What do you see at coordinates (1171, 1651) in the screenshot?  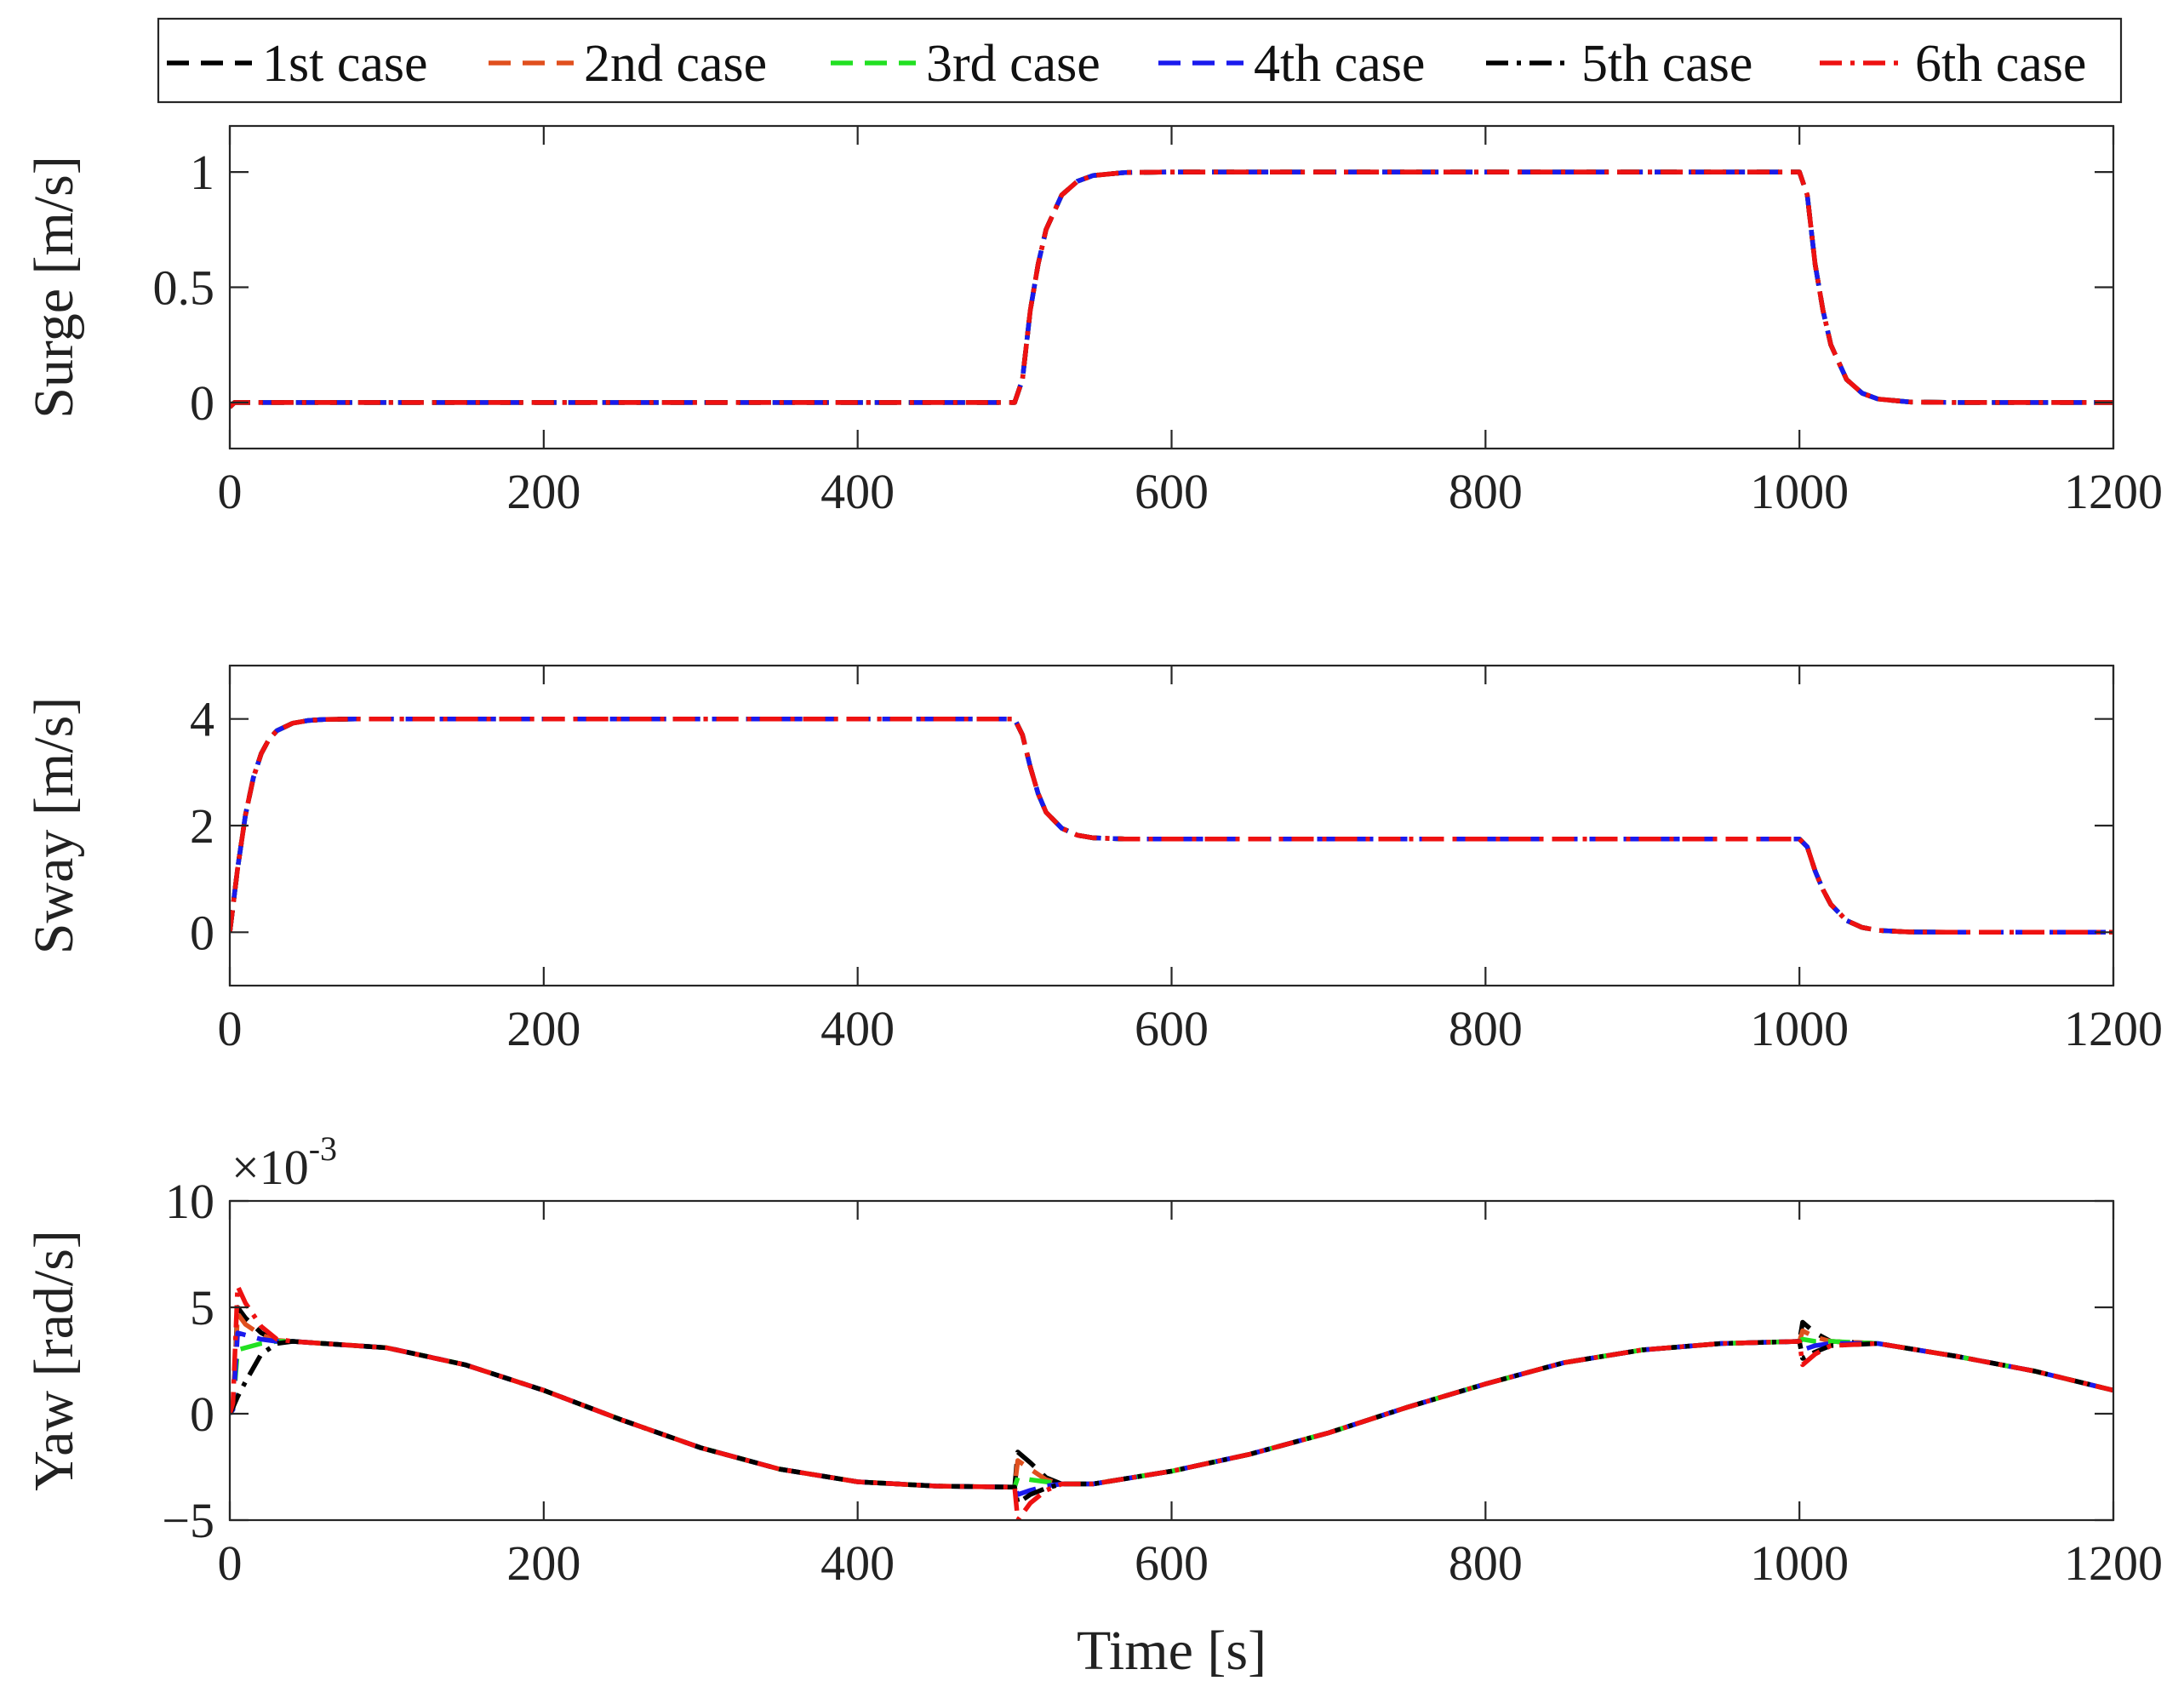 I see `x-axis-title: Time [s]` at bounding box center [1171, 1651].